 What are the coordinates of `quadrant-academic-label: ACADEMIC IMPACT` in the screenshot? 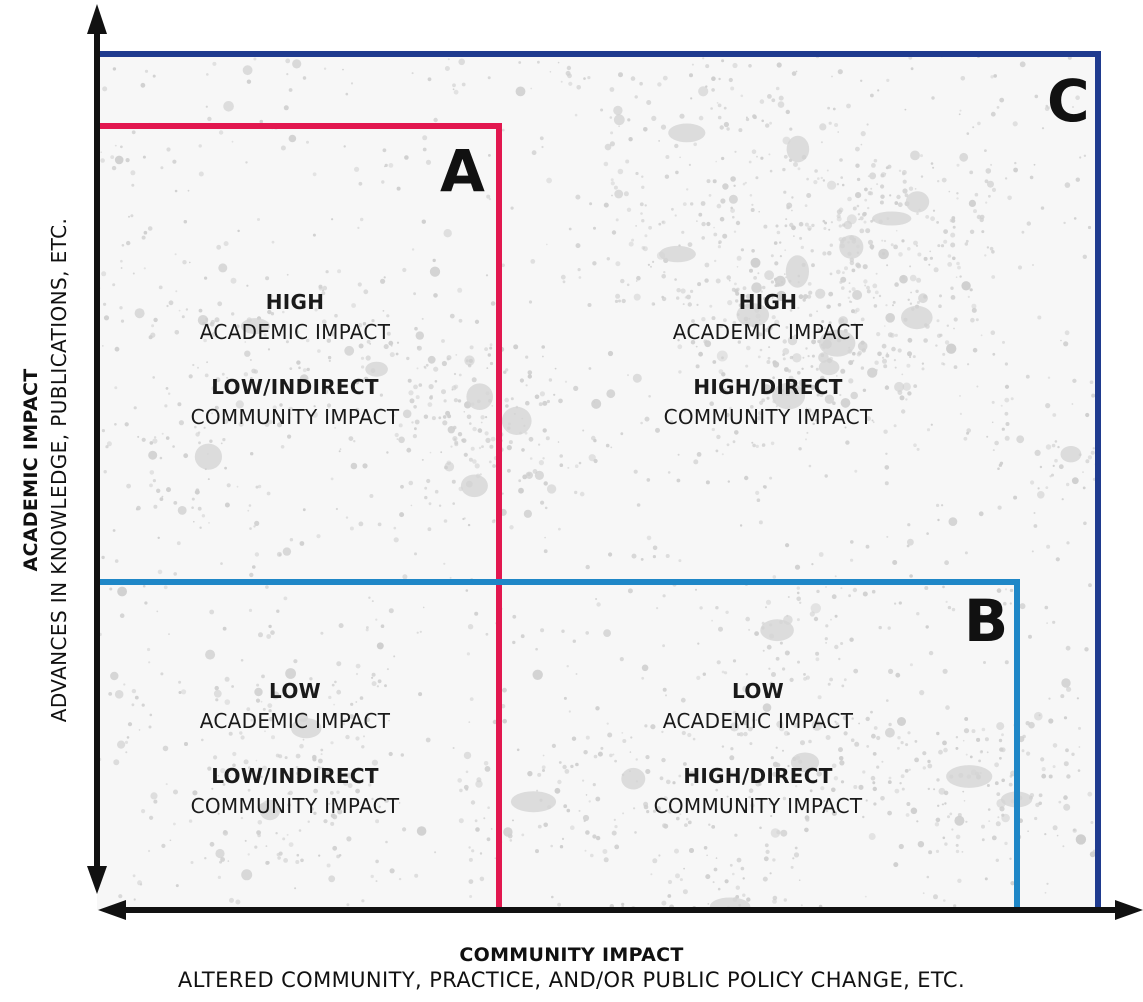 It's located at (758, 721).